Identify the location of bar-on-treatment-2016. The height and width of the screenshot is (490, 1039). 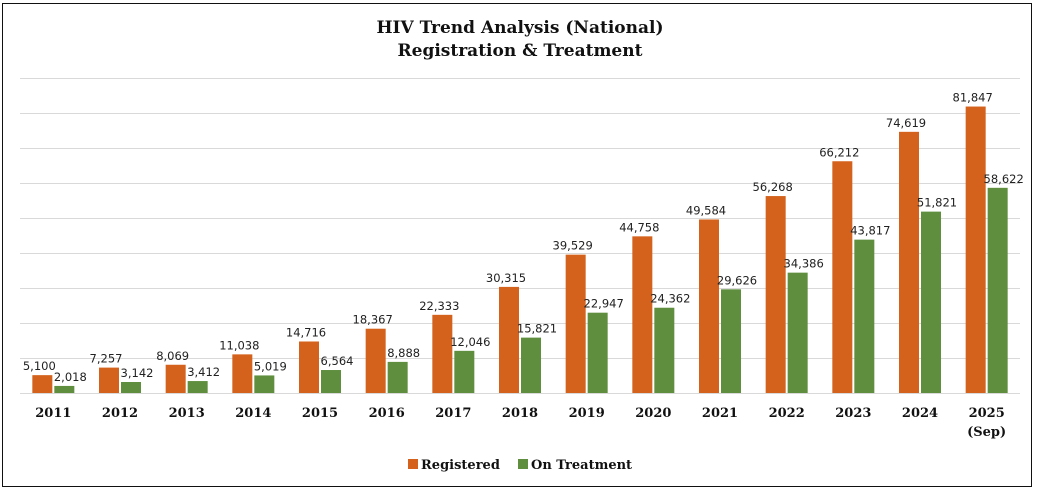
(397, 377).